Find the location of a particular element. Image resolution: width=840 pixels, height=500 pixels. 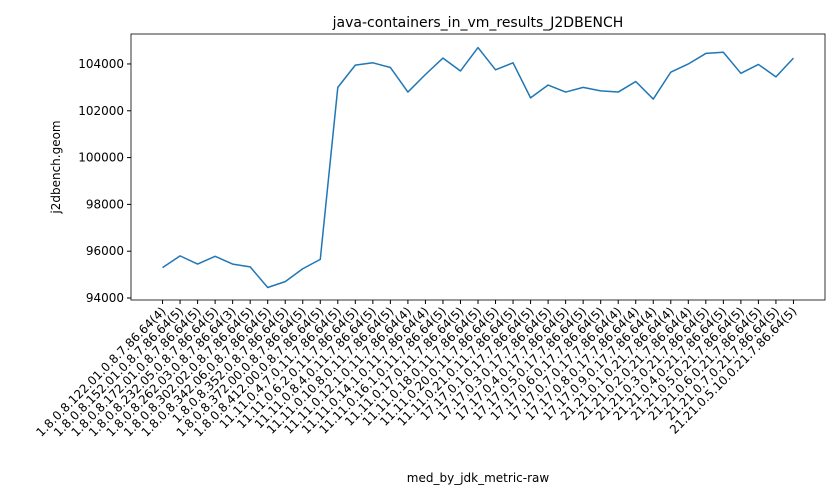

y-tick-label: 104000 is located at coordinates (101, 64).